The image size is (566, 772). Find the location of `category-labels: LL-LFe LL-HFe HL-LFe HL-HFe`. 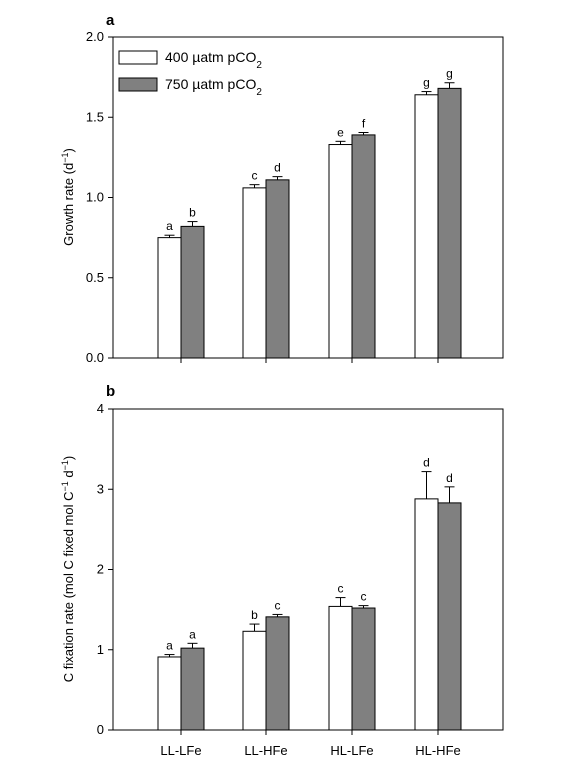

category-labels: LL-LFe LL-HFe HL-LFe HL-HFe is located at coordinates (310, 750).